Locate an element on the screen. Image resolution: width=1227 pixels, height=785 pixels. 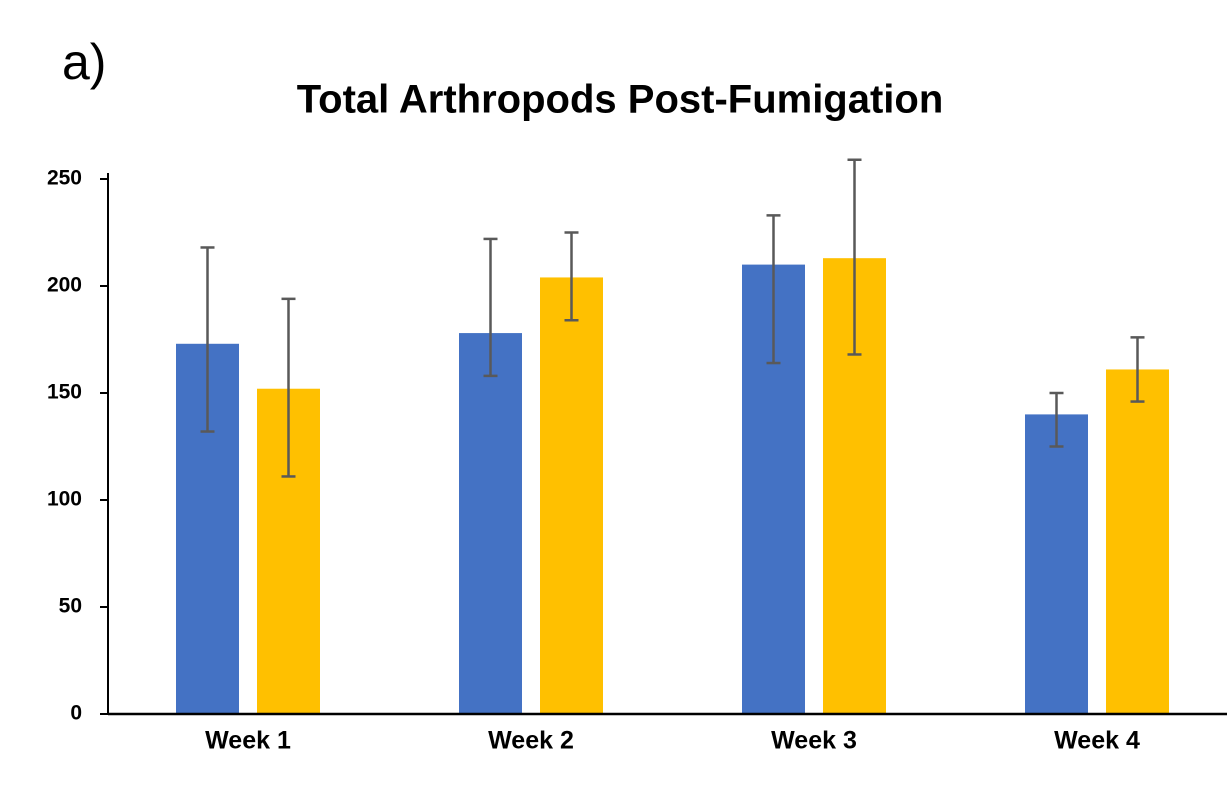
y-tick-label: 0 is located at coordinates (76, 713).